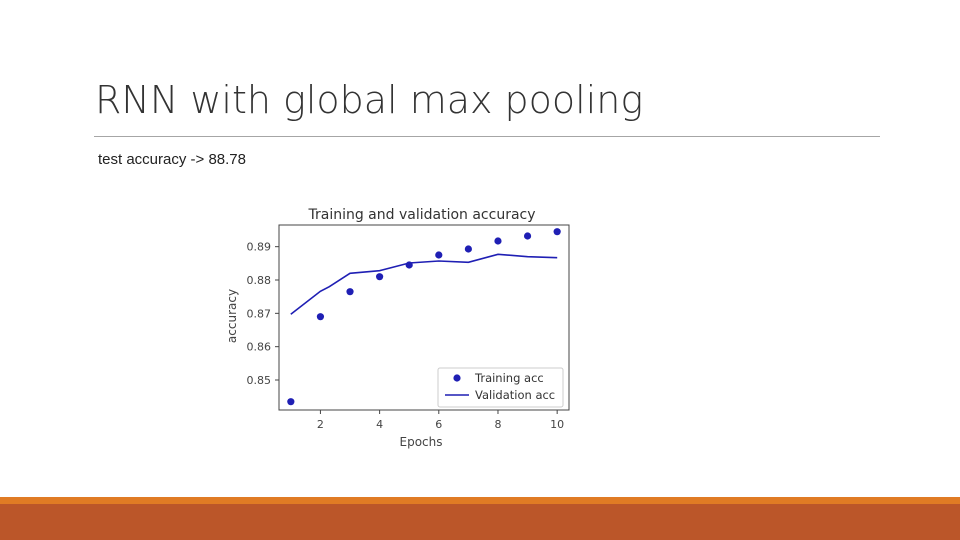  What do you see at coordinates (487, 136) in the screenshot?
I see `title-divider` at bounding box center [487, 136].